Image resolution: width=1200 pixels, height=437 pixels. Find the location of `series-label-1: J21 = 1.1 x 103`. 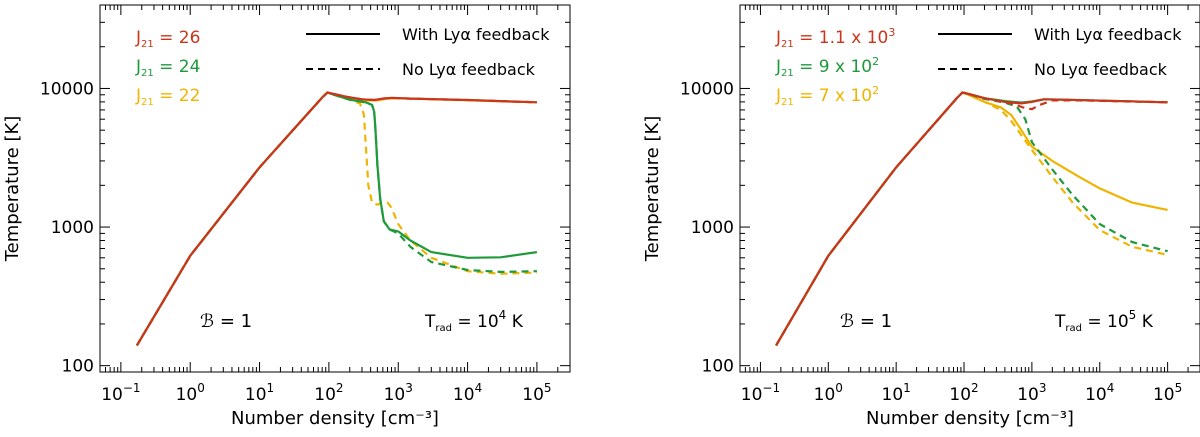

series-label-1: J21 = 1.1 x 103 is located at coordinates (835, 38).